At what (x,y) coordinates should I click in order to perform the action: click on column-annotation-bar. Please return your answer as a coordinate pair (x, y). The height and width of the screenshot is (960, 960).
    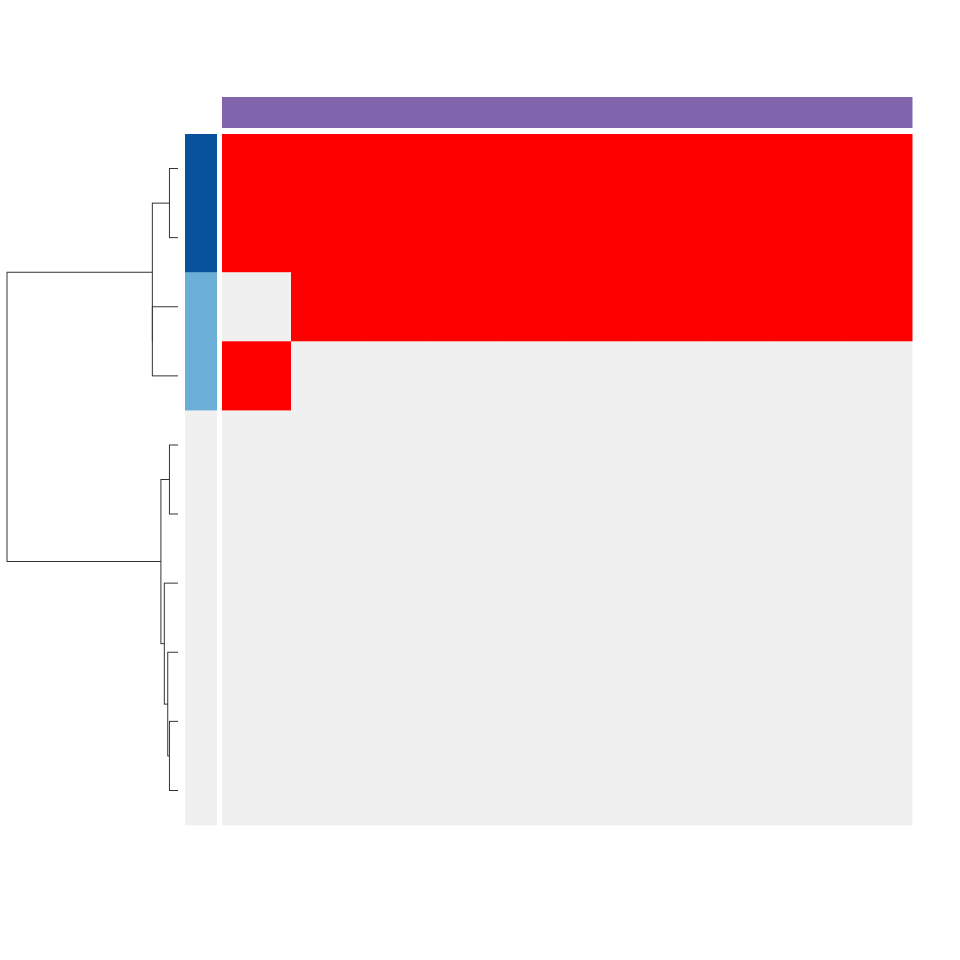
    Looking at the image, I should click on (567, 112).